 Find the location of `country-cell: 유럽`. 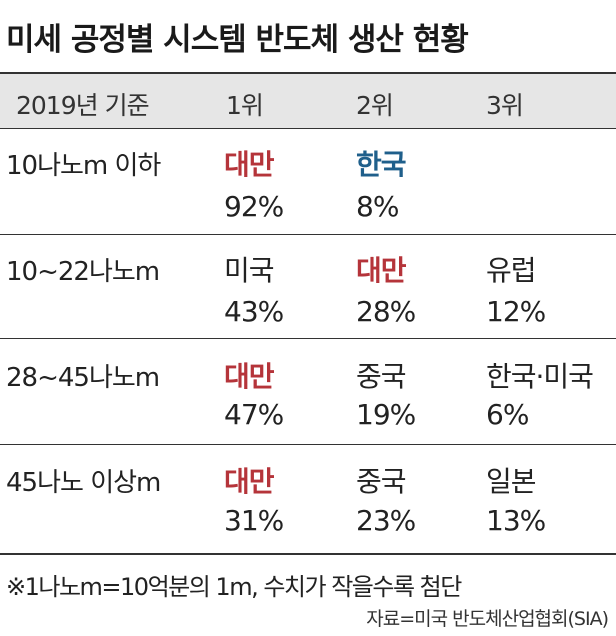

country-cell: 유럽 is located at coordinates (511, 270).